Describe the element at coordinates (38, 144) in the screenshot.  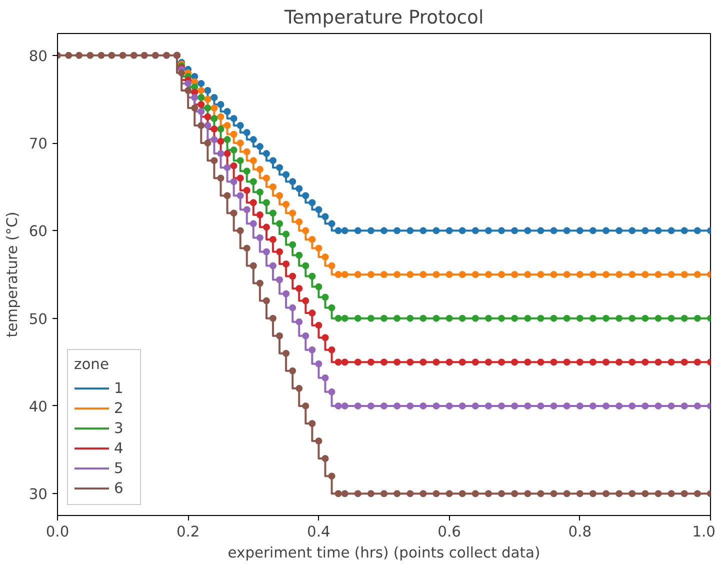
I see `y-tick-label: 70` at that location.